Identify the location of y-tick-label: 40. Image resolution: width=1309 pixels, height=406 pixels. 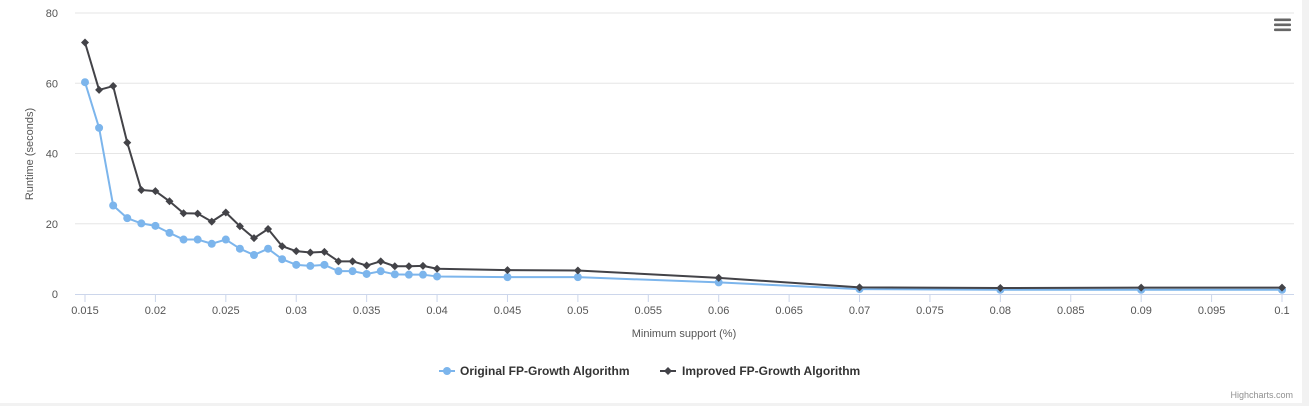
(52, 155).